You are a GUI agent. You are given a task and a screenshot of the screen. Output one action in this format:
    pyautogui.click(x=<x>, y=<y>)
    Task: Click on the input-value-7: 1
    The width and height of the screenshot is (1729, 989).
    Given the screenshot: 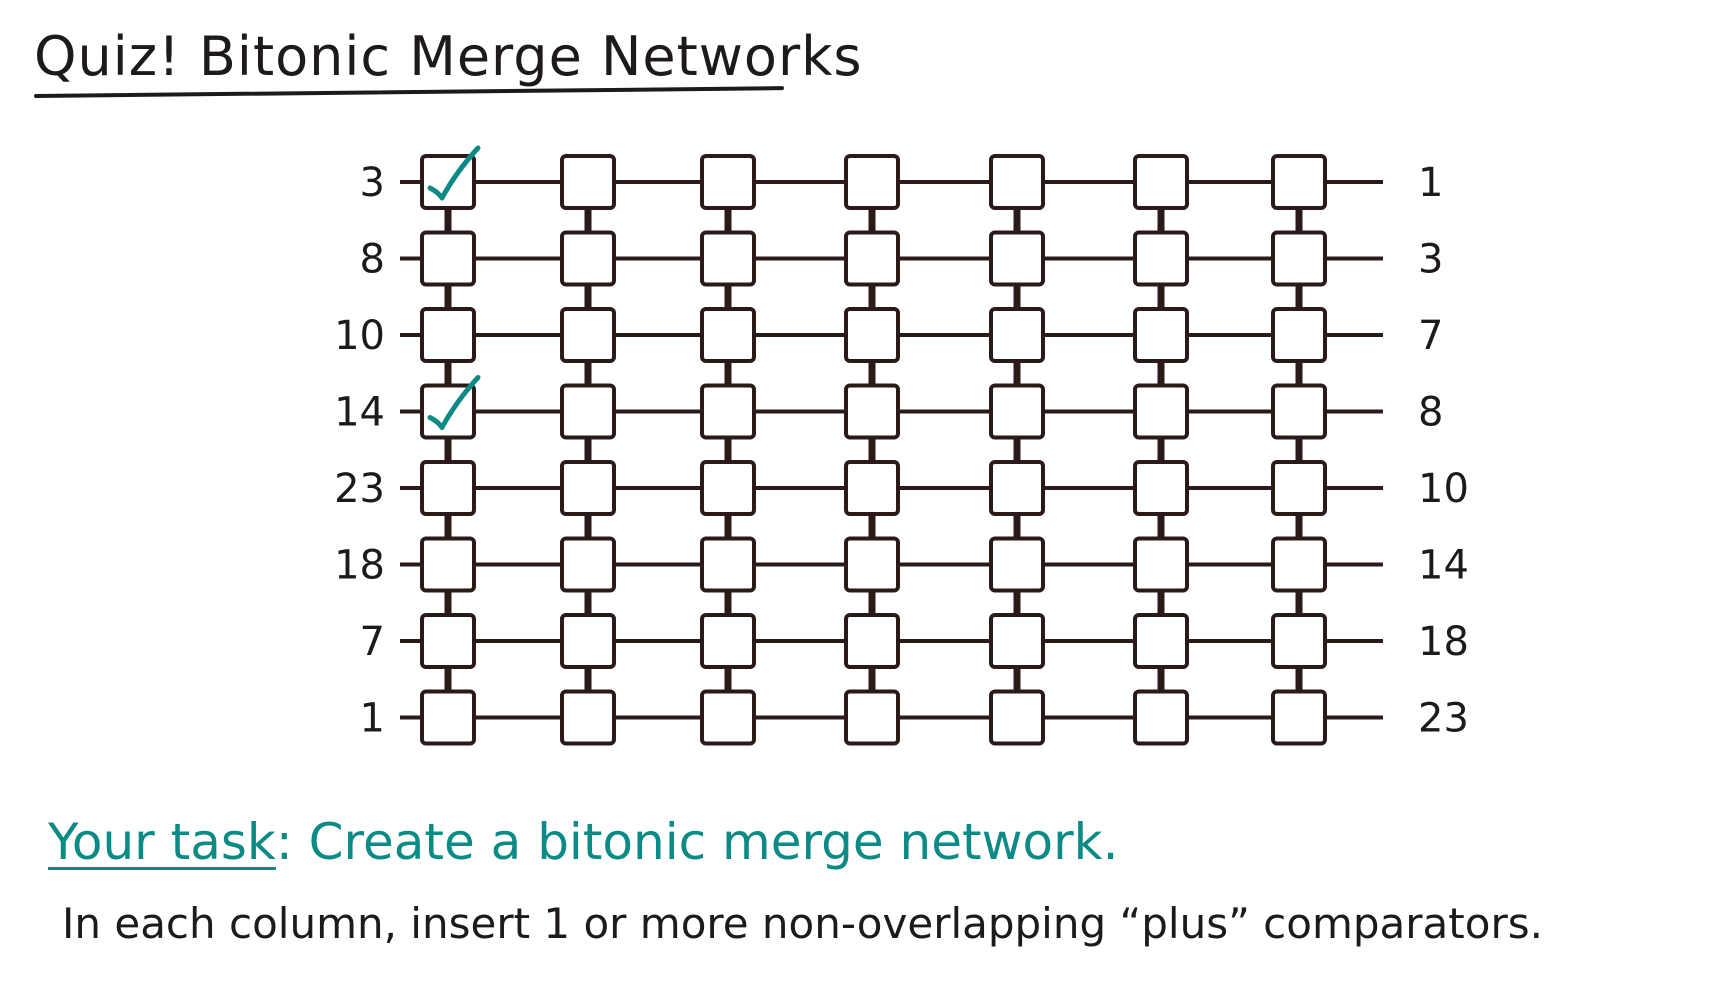 What is the action you would take?
    pyautogui.click(x=372, y=719)
    